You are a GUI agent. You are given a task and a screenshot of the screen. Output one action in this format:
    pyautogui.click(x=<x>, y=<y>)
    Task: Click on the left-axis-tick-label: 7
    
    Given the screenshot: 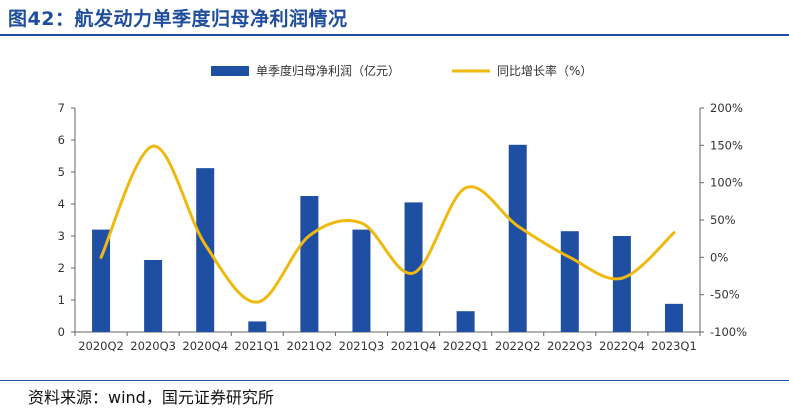 What is the action you would take?
    pyautogui.click(x=61, y=108)
    